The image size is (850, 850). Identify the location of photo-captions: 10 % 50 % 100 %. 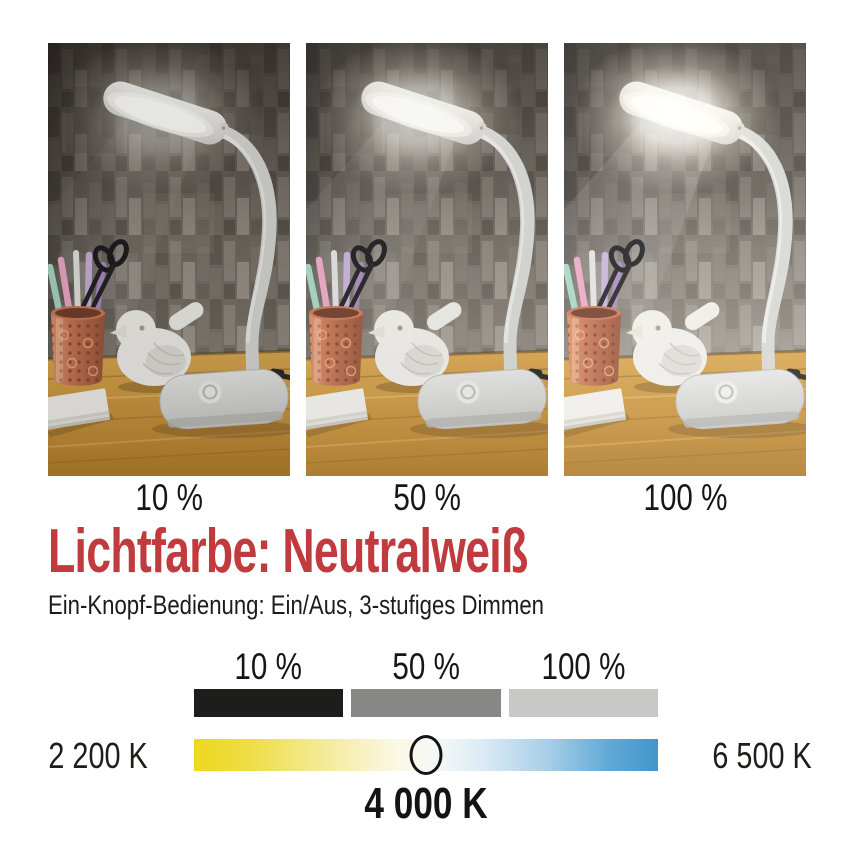
(427, 498).